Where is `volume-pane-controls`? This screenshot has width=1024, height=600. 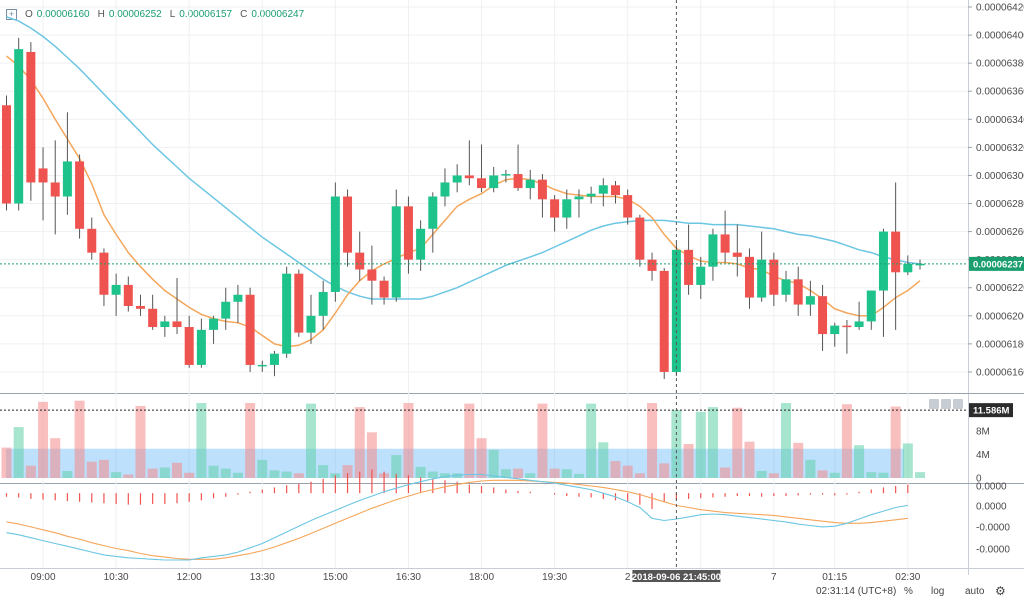
volume-pane-controls is located at coordinates (946, 404).